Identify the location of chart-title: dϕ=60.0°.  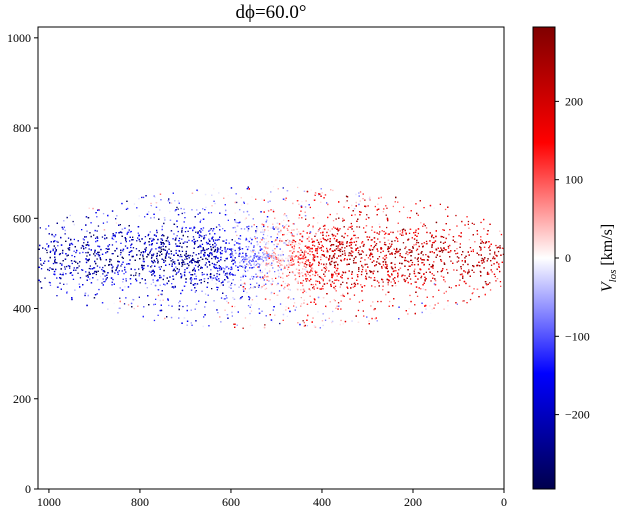
(270, 12).